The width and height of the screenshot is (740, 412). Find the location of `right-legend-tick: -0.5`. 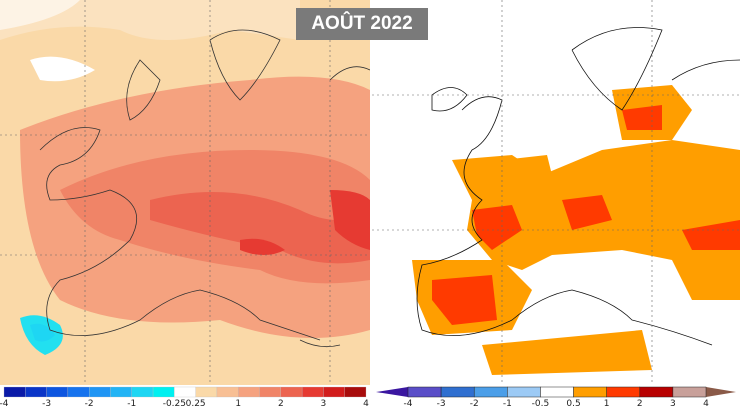

right-legend-tick: -0.5 is located at coordinates (541, 403).